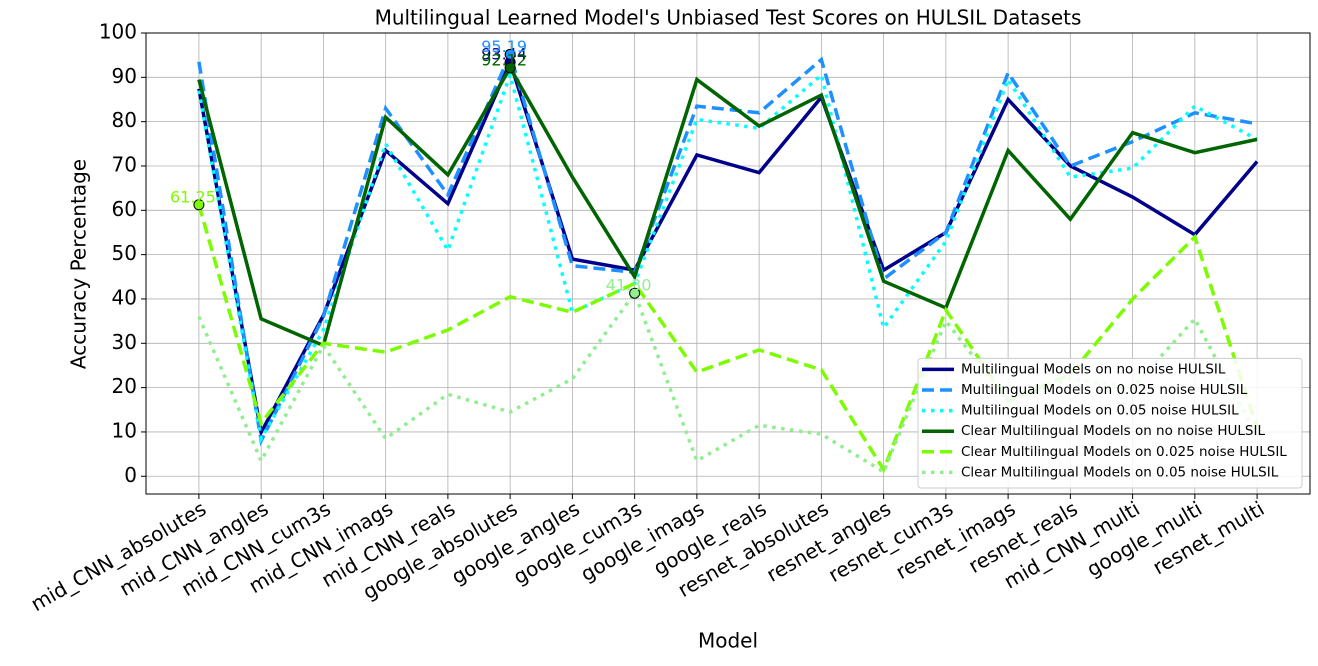  I want to click on y-tick-label: 0, so click(130, 475).